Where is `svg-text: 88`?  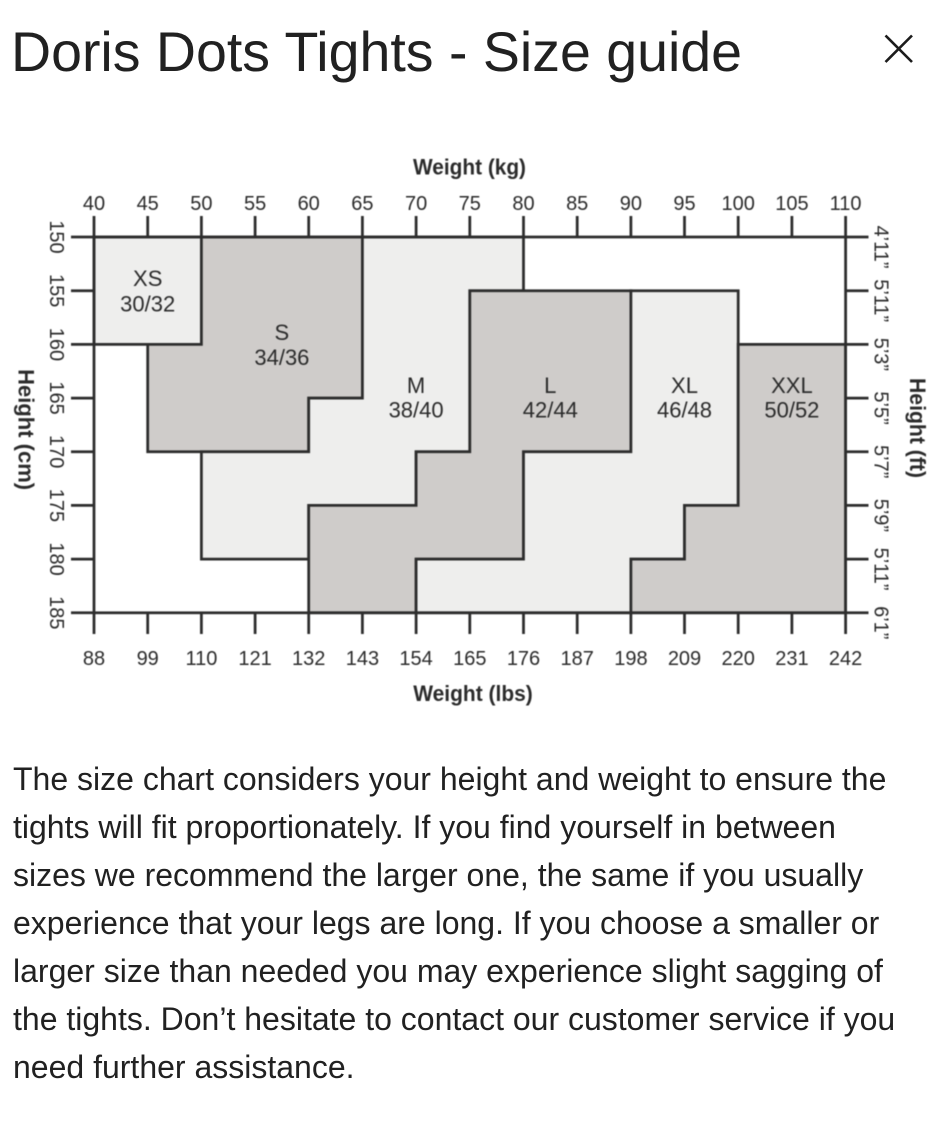 svg-text: 88 is located at coordinates (94, 659).